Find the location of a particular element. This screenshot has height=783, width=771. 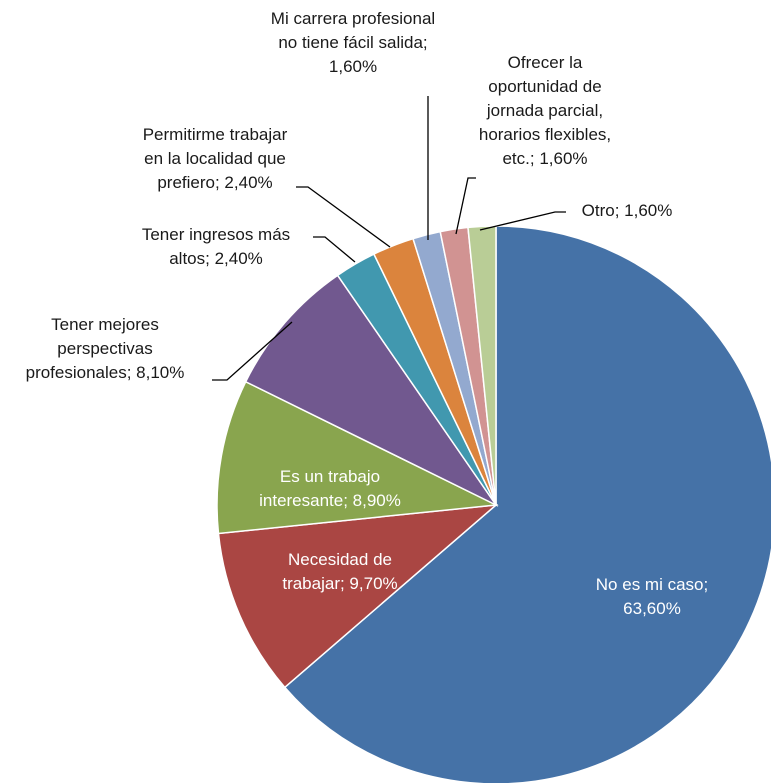

slice-label-line: trabajar; 9,70% is located at coordinates (339, 583).